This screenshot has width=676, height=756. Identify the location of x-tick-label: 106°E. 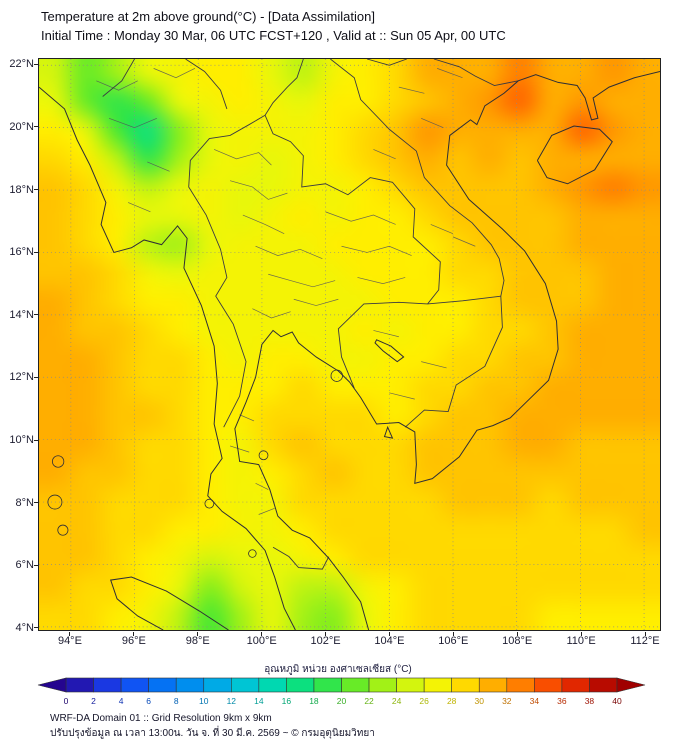
(453, 641).